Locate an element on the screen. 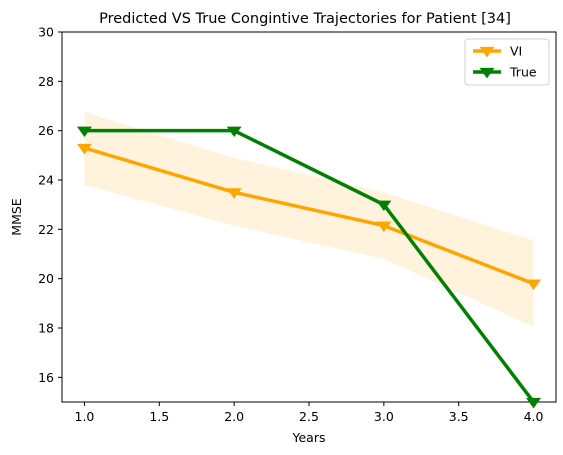 Image resolution: width=563 pixels, height=455 pixels. legend-marker-true is located at coordinates (487, 73).